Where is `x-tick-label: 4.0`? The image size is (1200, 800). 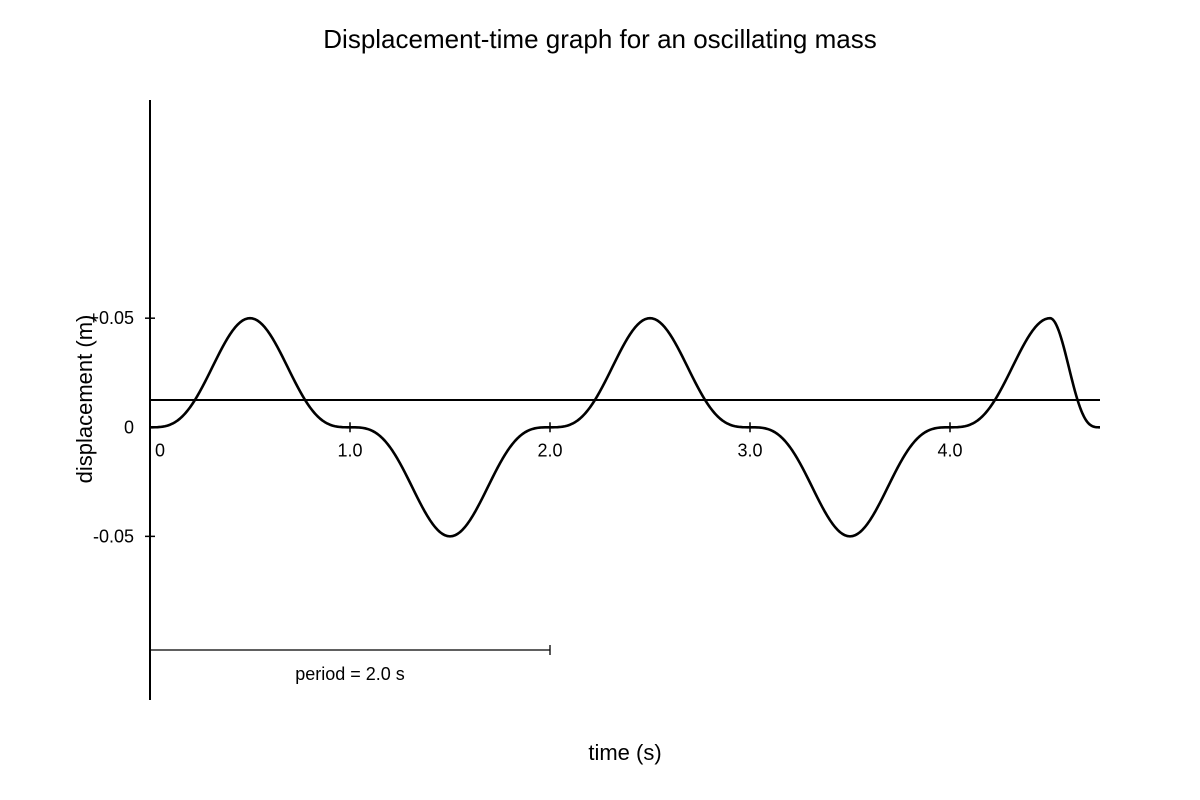 x-tick-label: 4.0 is located at coordinates (949, 450).